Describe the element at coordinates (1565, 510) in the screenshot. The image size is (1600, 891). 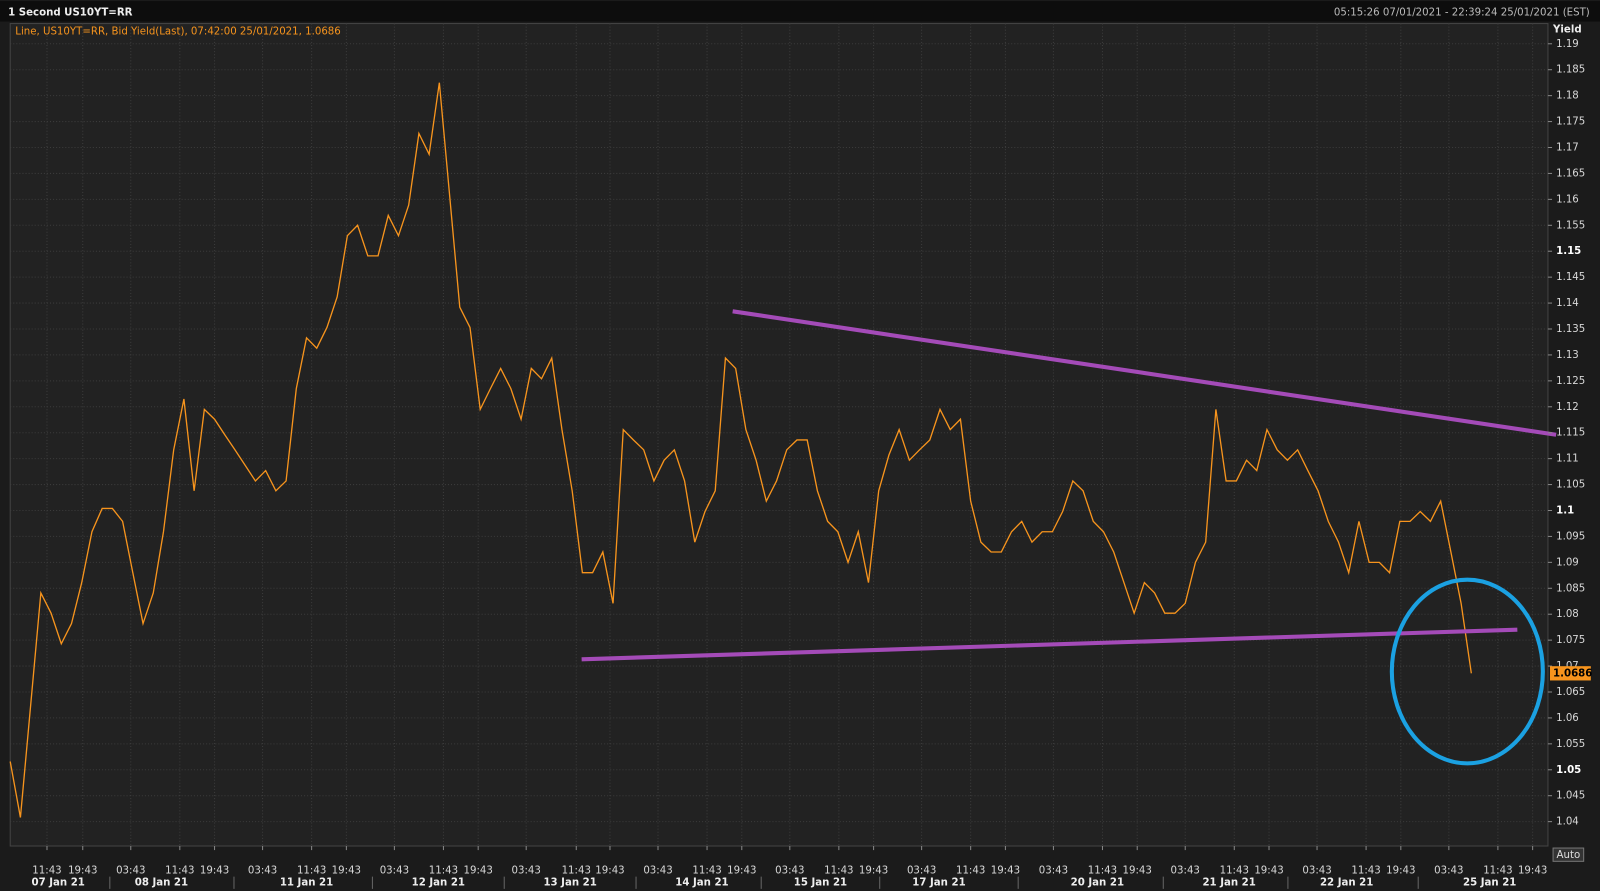
I see `y-tick-label: 1.1` at that location.